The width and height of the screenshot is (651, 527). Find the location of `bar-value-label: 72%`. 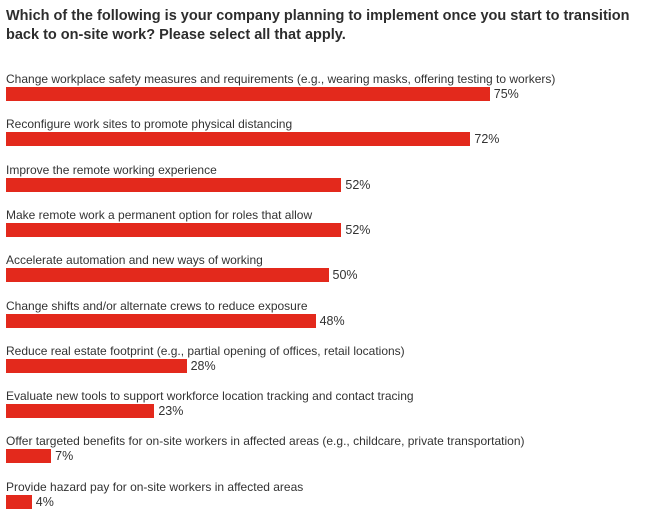

bar-value-label: 72% is located at coordinates (487, 139).